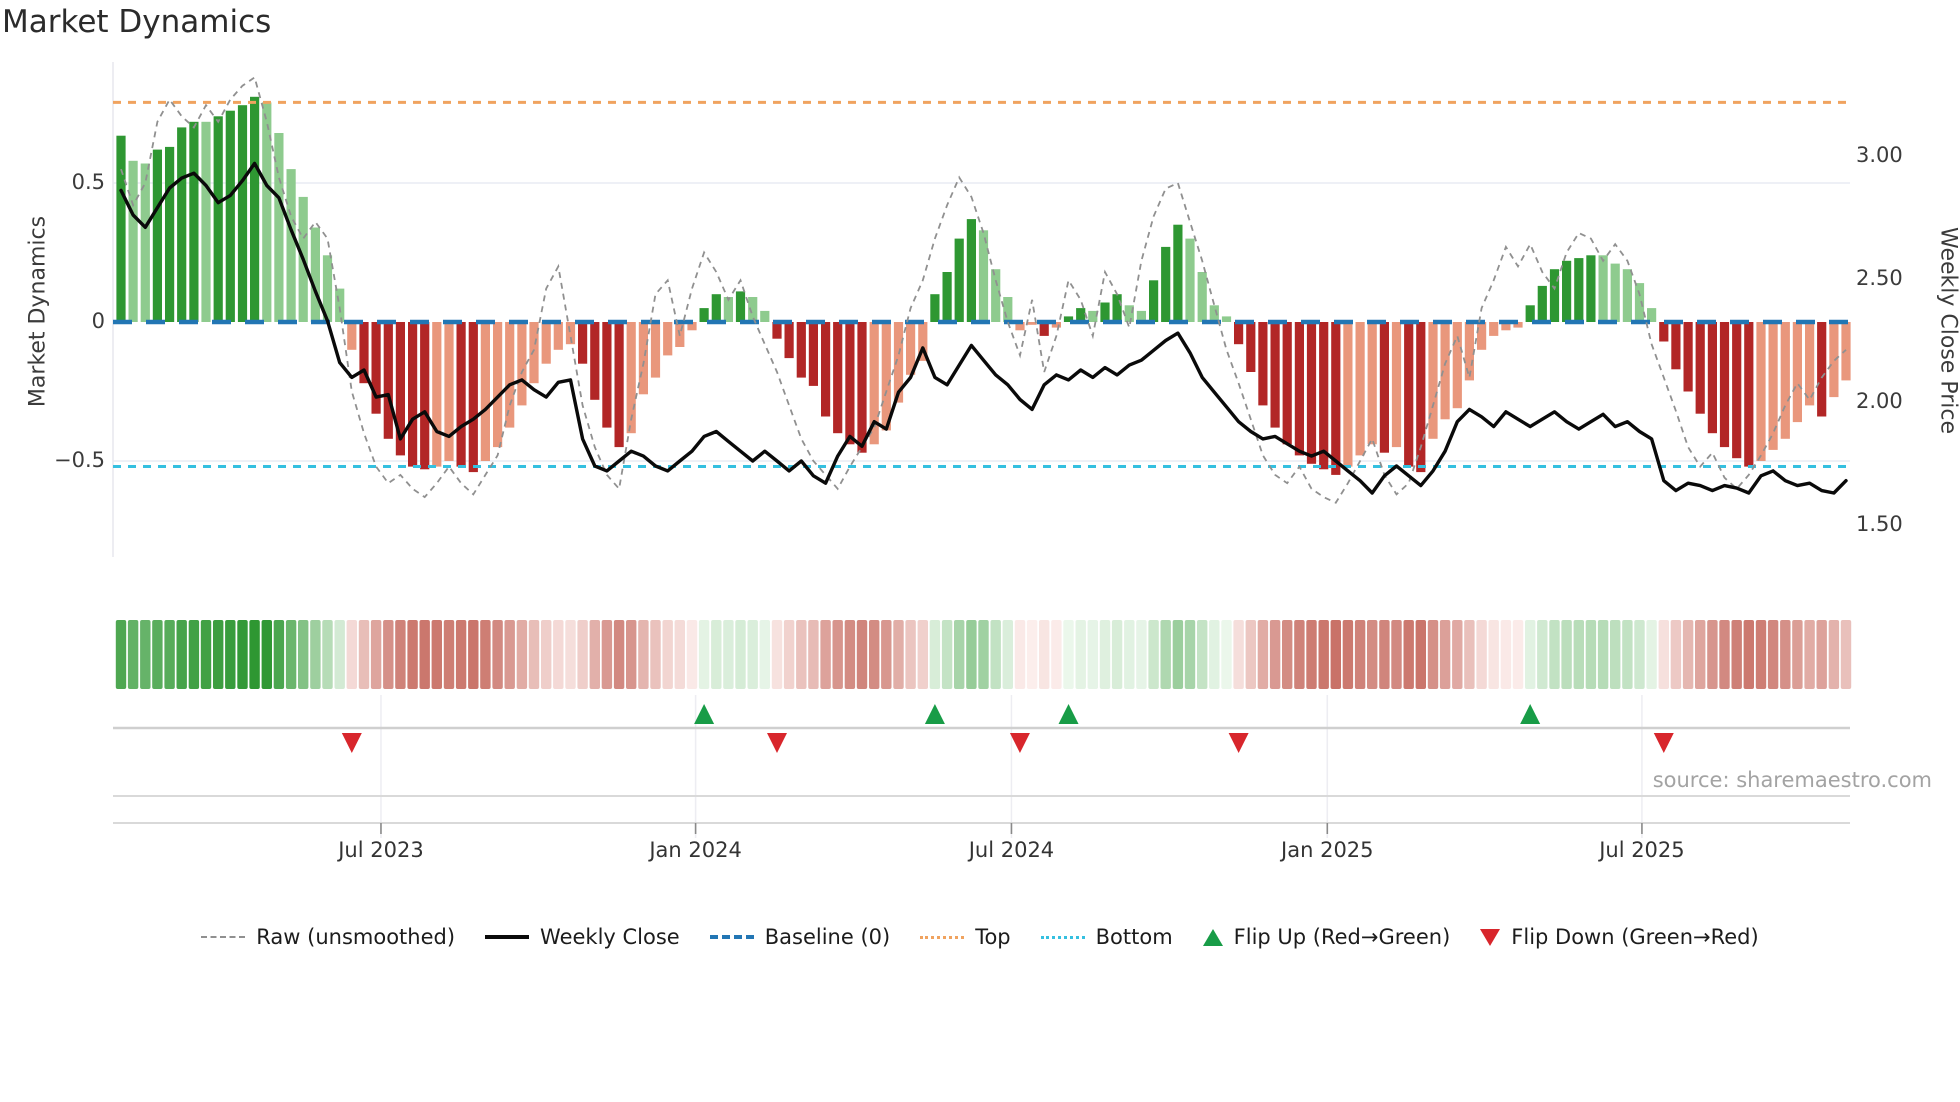 Image resolution: width=1960 pixels, height=1102 pixels. I want to click on x-tick-jul-2024: Jul 2024, so click(1011, 850).